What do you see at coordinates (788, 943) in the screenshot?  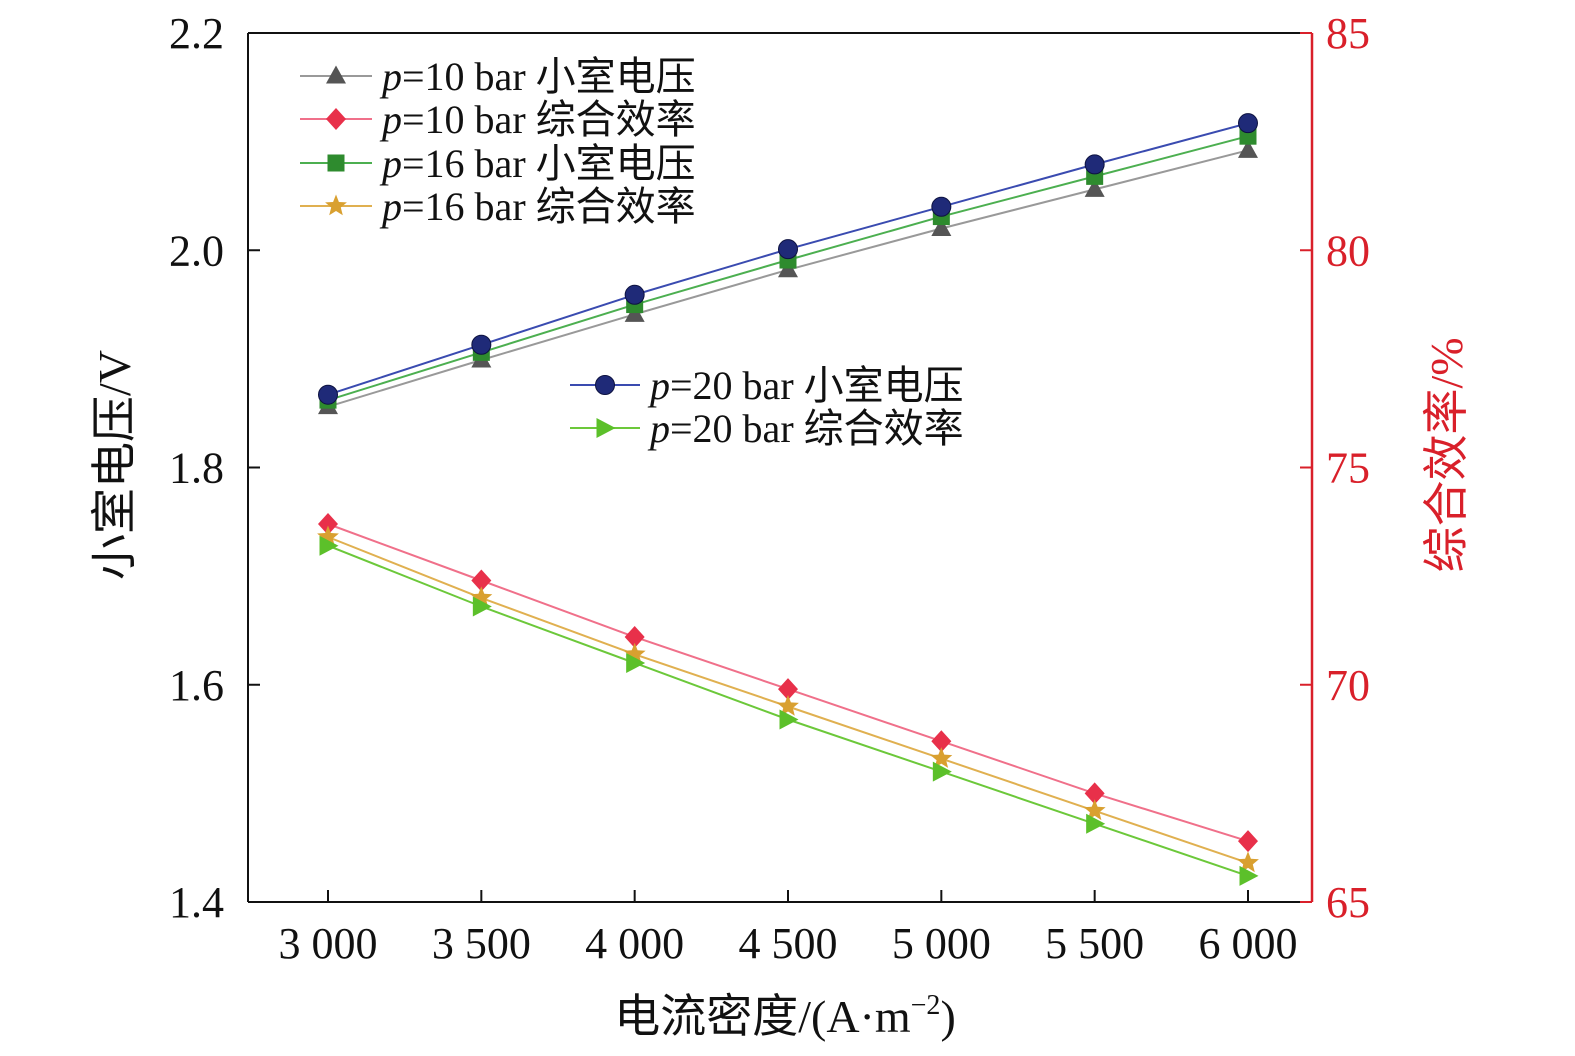 I see `x-tick-label: 4 500` at bounding box center [788, 943].